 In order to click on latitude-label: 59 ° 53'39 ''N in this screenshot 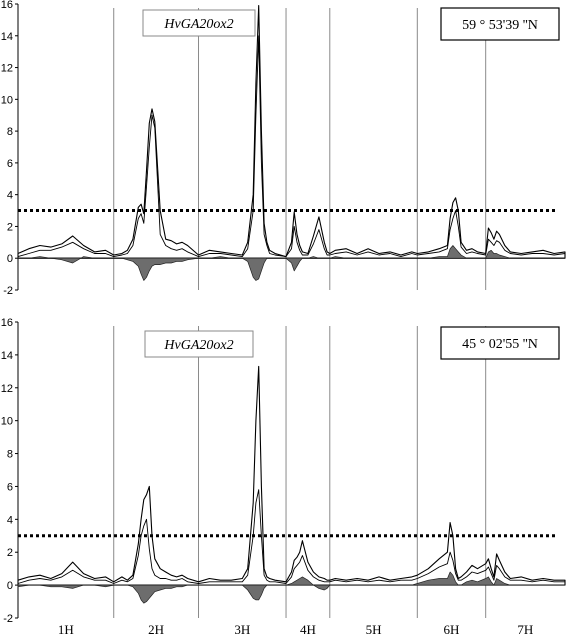, I will do `click(500, 25)`.